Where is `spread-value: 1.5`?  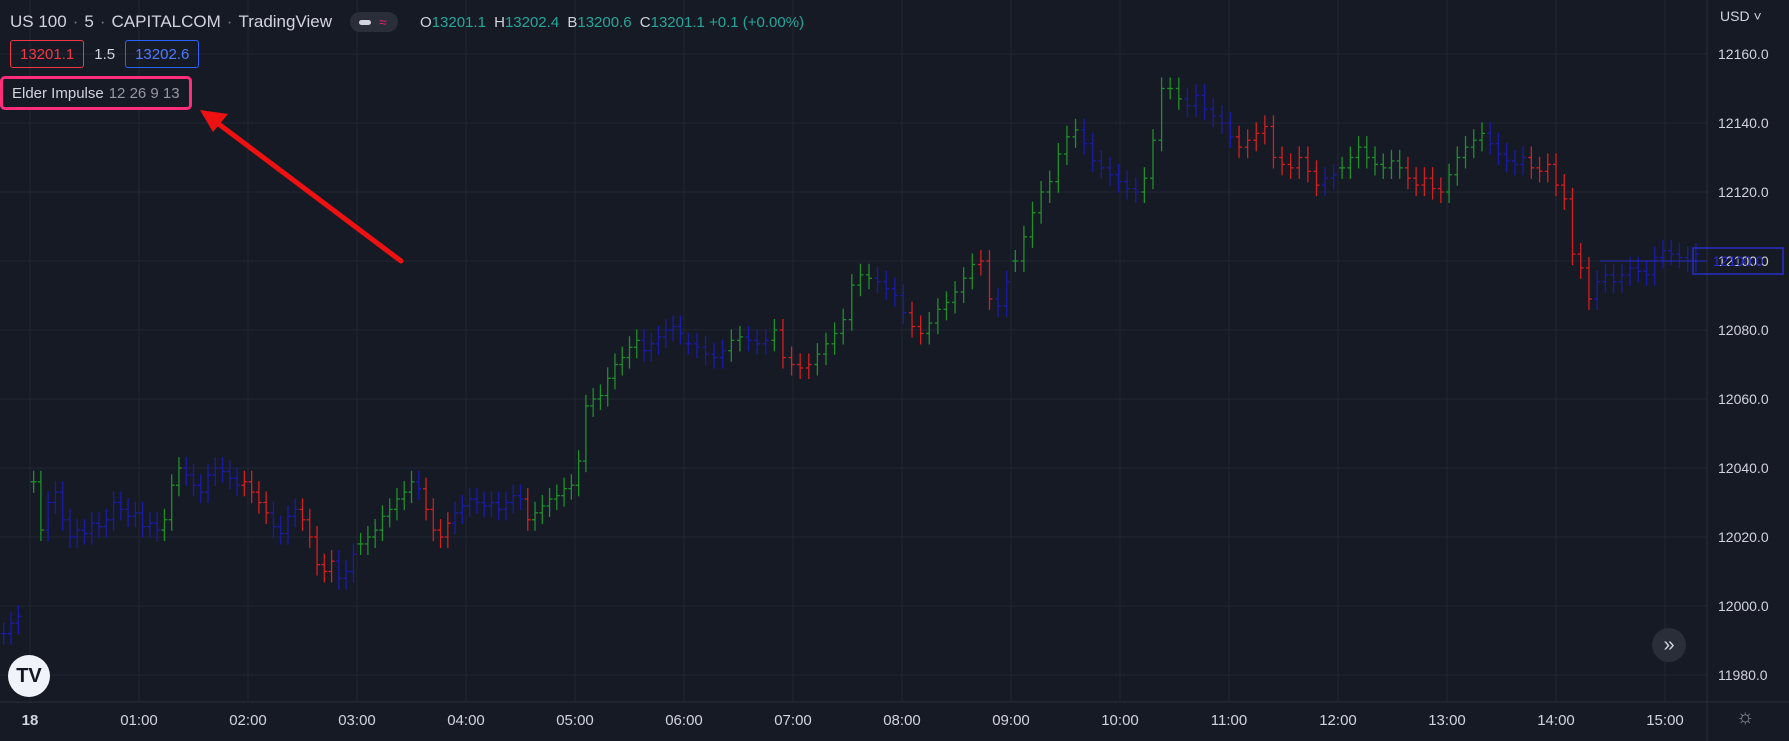
spread-value: 1.5 is located at coordinates (105, 54).